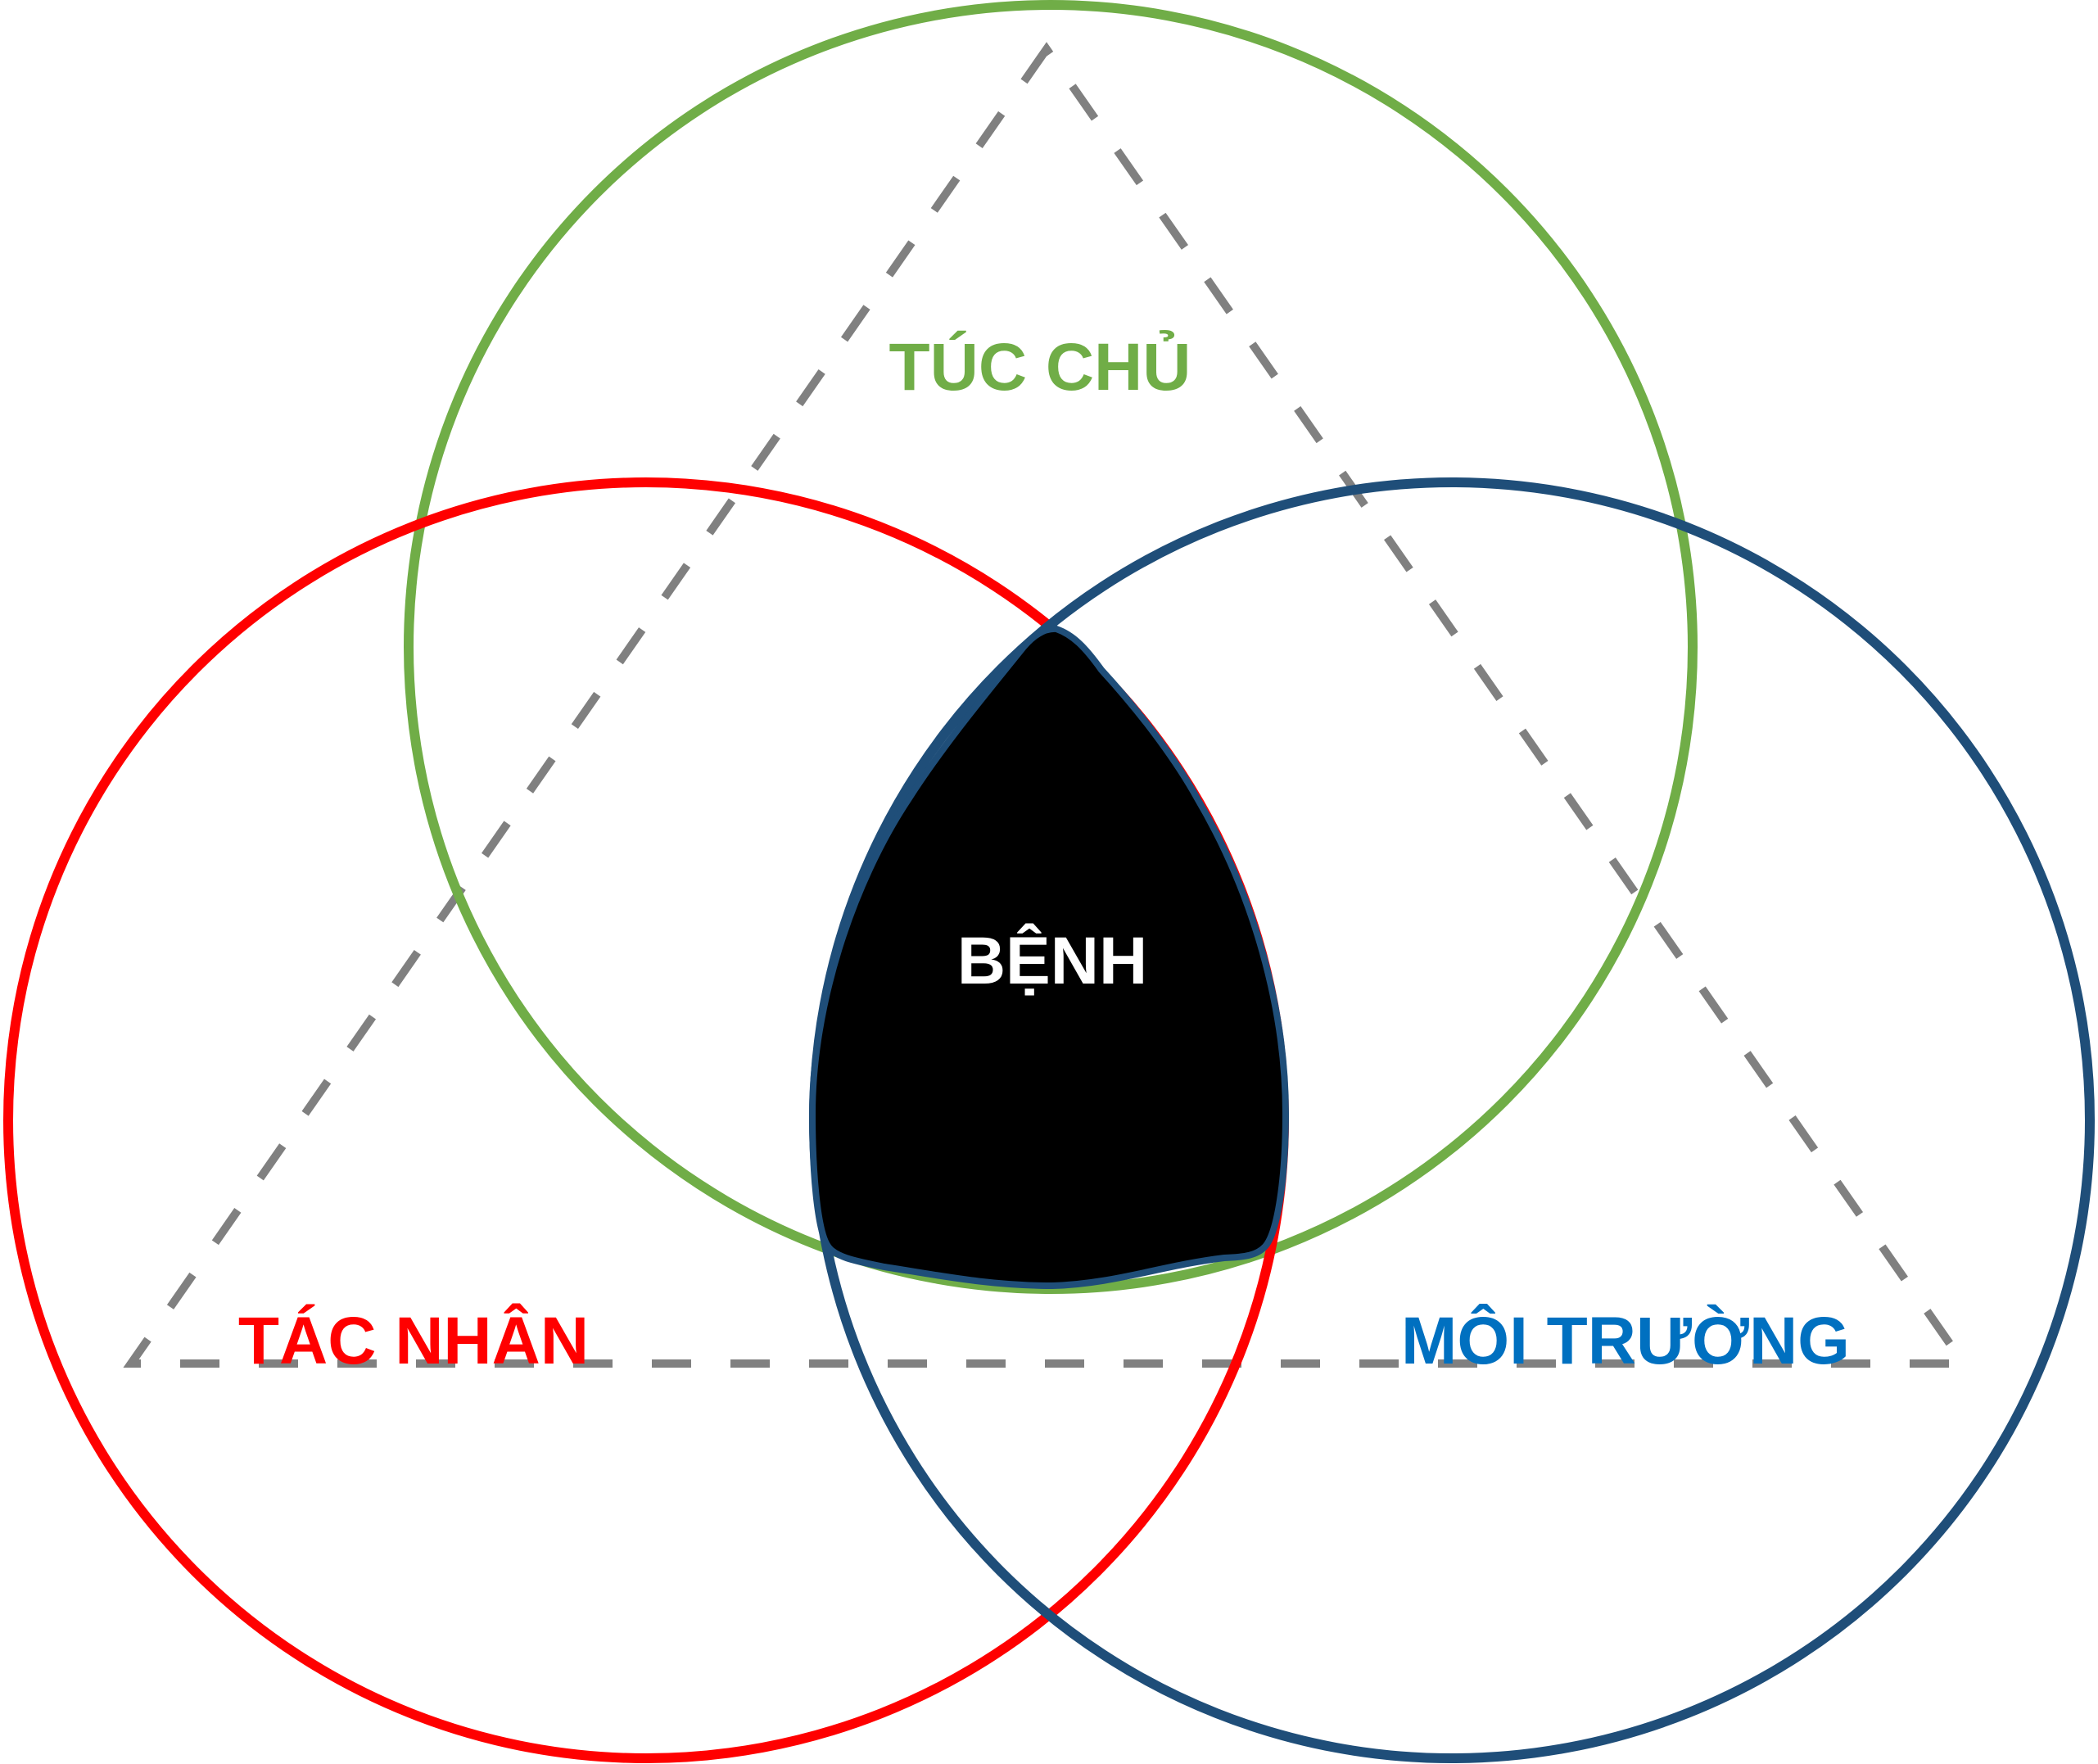 The width and height of the screenshot is (2098, 1764). What do you see at coordinates (413, 1341) in the screenshot?
I see `agent-label: TÁC NHÂN` at bounding box center [413, 1341].